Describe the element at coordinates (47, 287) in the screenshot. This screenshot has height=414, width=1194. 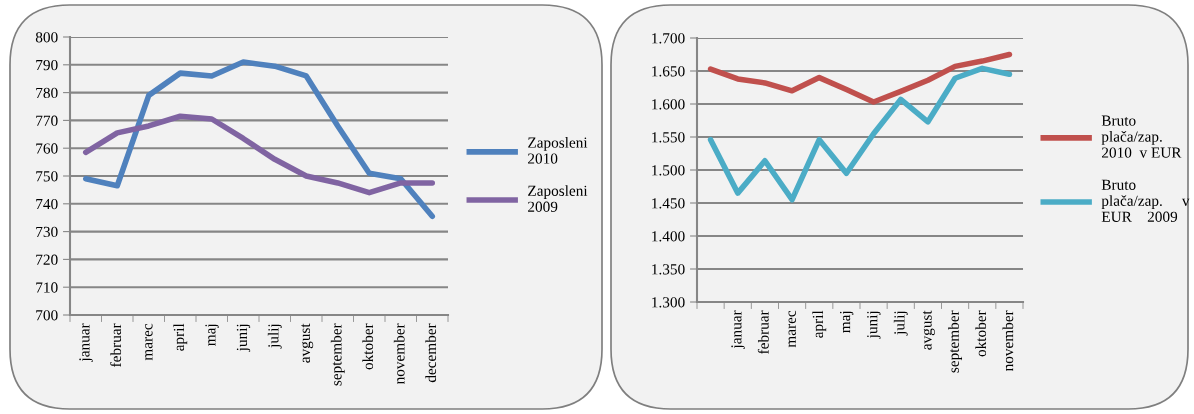
I see `y-tick-label: 710` at that location.